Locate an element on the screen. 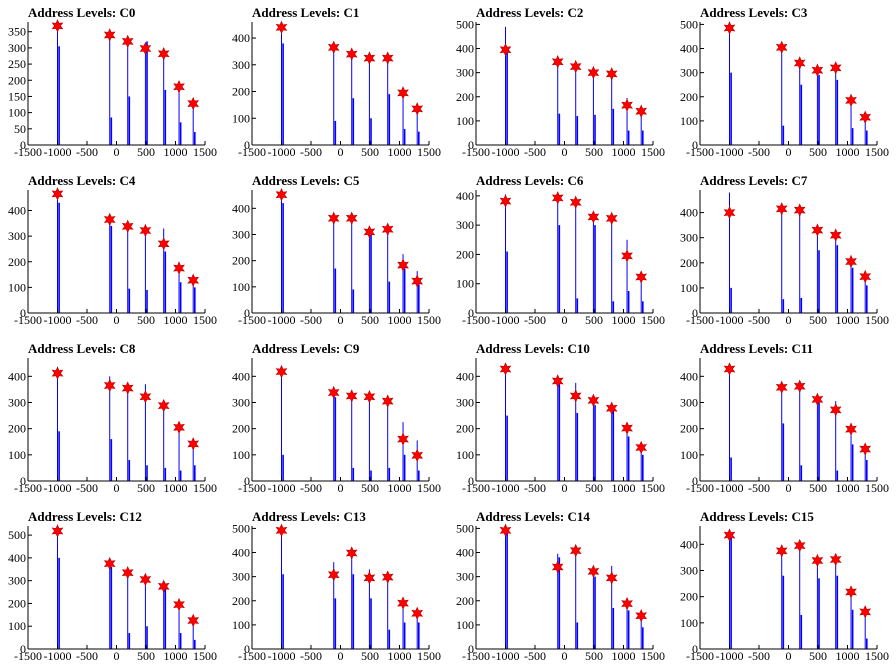  chart-title: Address Levels: C15 is located at coordinates (757, 516).